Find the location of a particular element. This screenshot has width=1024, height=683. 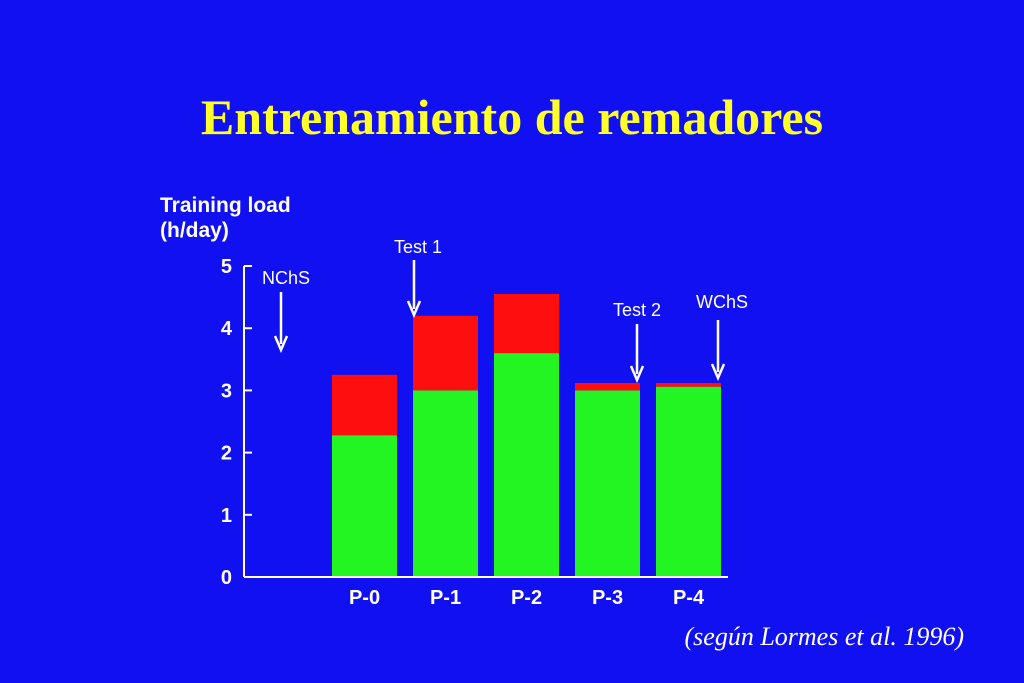

x-tick-label: P-2 is located at coordinates (526, 598).